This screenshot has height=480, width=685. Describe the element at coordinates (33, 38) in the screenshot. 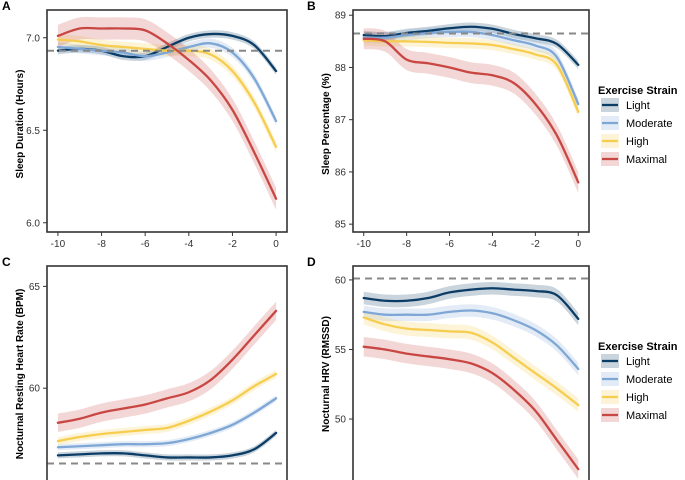

I see `y-tick-label: 7.0` at that location.